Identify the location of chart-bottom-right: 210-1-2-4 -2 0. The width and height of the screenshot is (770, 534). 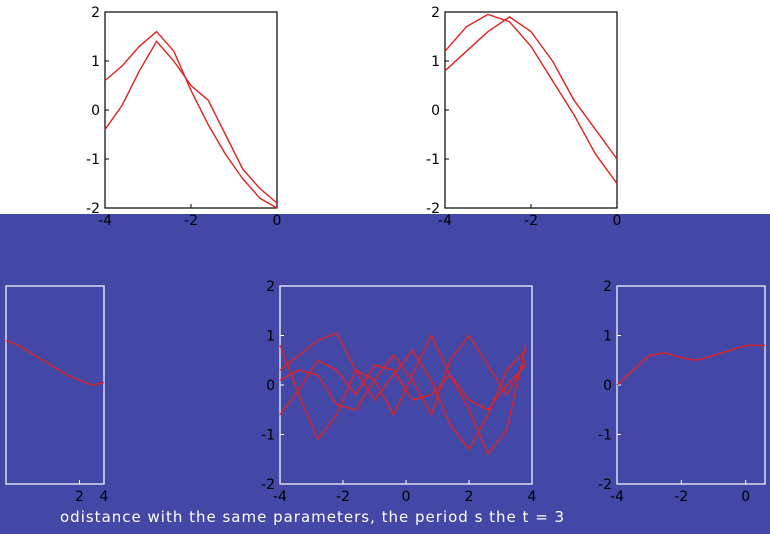
(682, 392).